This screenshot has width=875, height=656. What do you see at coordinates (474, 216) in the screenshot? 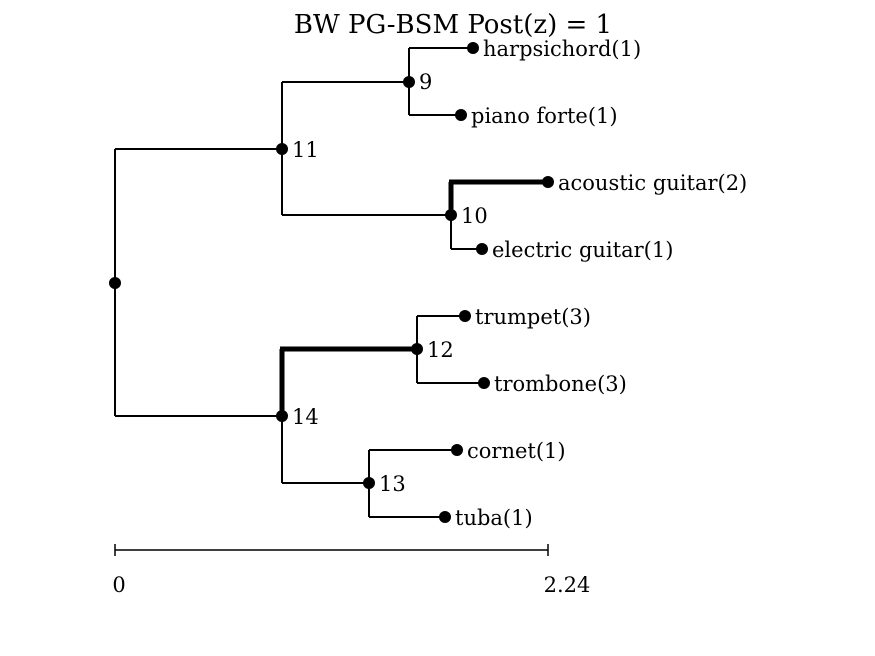
I see `node-label-10: 10` at bounding box center [474, 216].